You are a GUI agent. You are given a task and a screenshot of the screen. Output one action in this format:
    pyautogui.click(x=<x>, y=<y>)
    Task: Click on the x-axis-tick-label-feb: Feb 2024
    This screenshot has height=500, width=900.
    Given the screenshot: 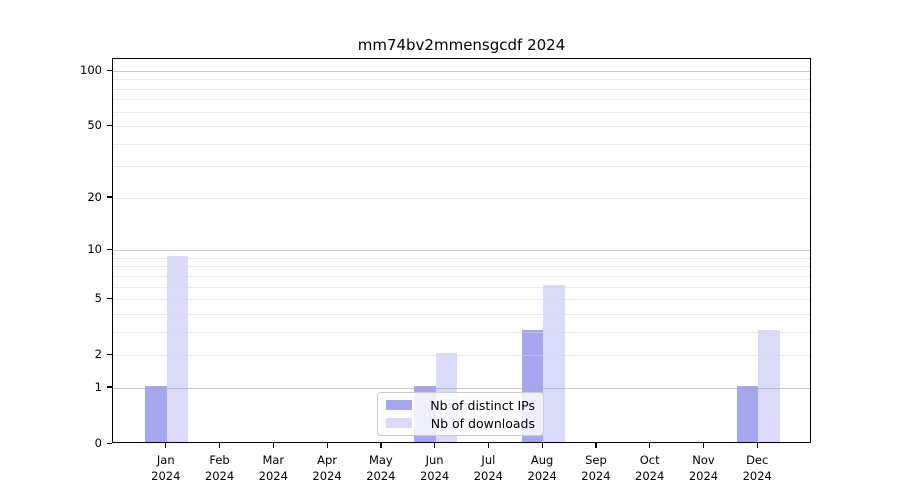 What is the action you would take?
    pyautogui.click(x=219, y=468)
    